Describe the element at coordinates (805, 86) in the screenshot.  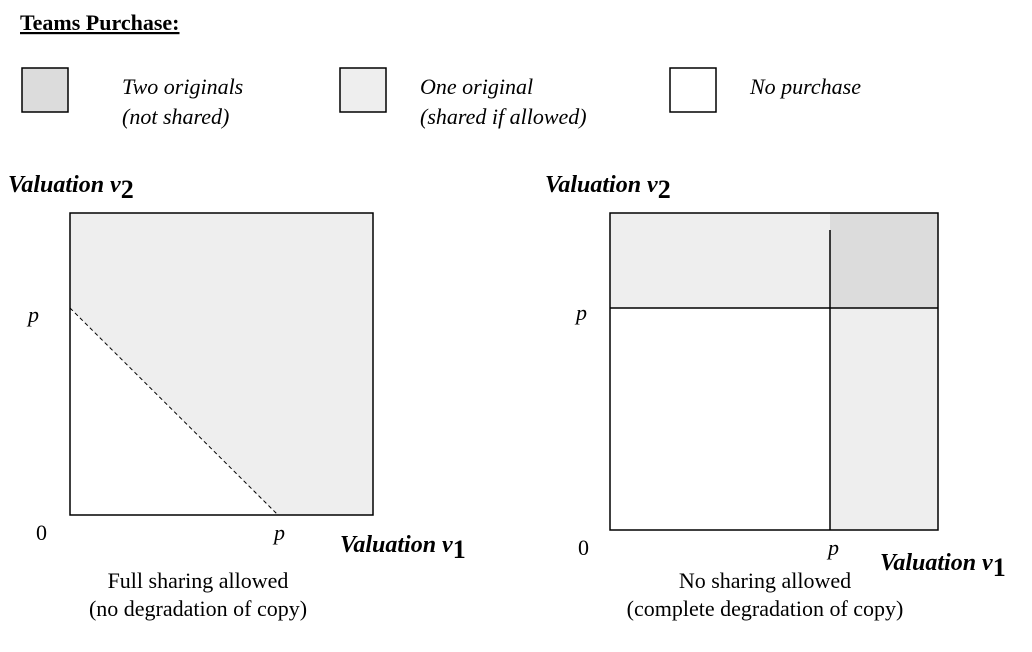
I see `legend-label: No purchase` at that location.